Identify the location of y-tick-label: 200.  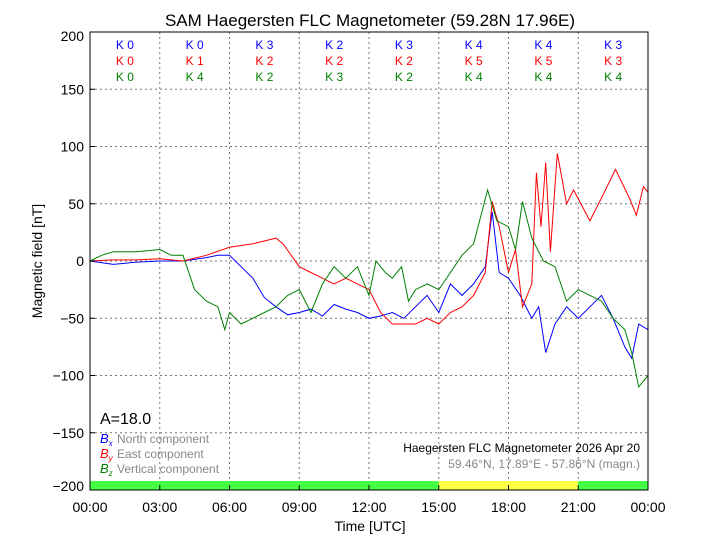
(73, 36).